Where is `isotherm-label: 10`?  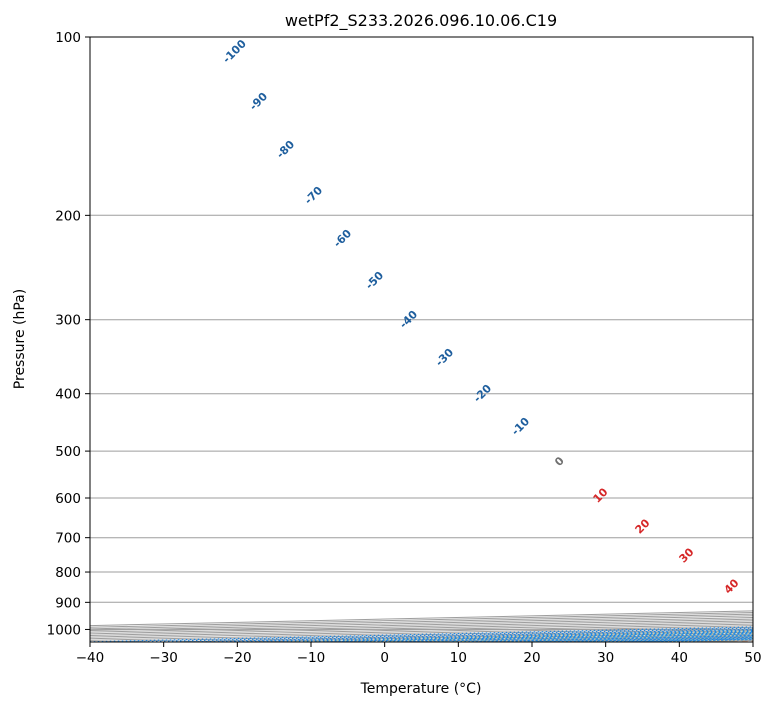
isotherm-label: 10 is located at coordinates (601, 495).